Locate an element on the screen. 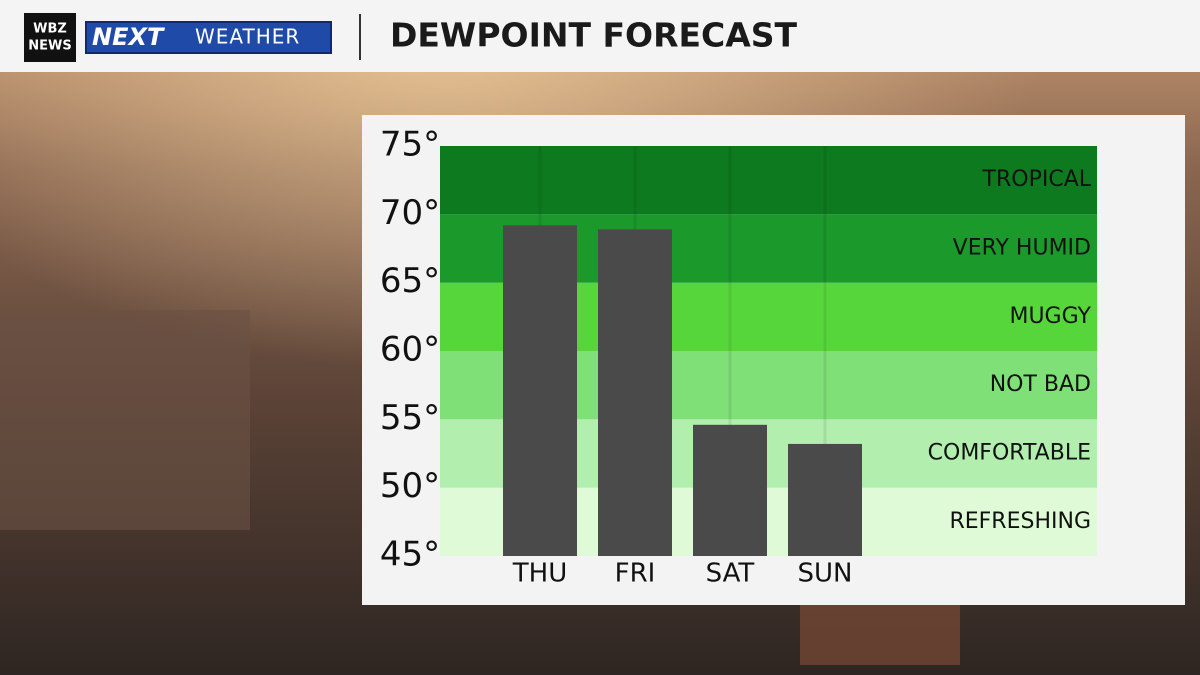 Image resolution: width=1200 pixels, height=675 pixels. y-tick-label: 55° is located at coordinates (410, 418).